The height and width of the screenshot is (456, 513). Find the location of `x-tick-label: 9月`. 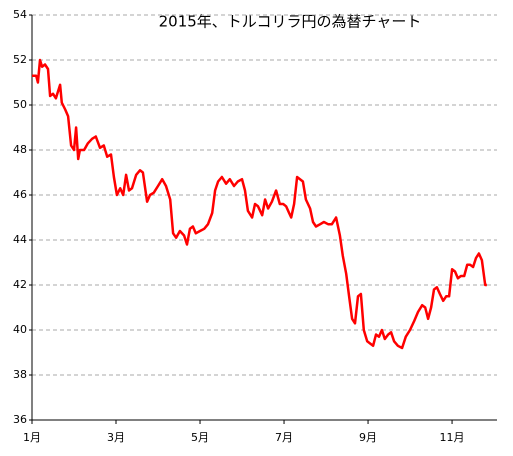

x-tick-label: 9月 is located at coordinates (368, 437).